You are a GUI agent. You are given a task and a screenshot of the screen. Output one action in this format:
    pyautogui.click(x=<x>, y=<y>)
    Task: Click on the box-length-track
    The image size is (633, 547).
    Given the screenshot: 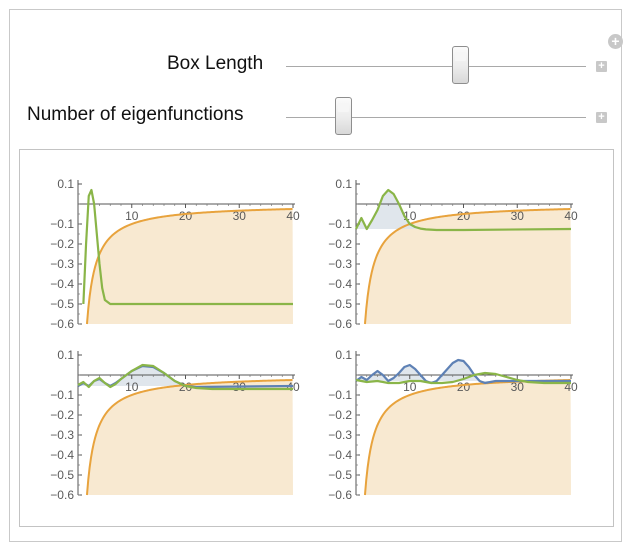 What is the action you would take?
    pyautogui.click(x=436, y=66)
    